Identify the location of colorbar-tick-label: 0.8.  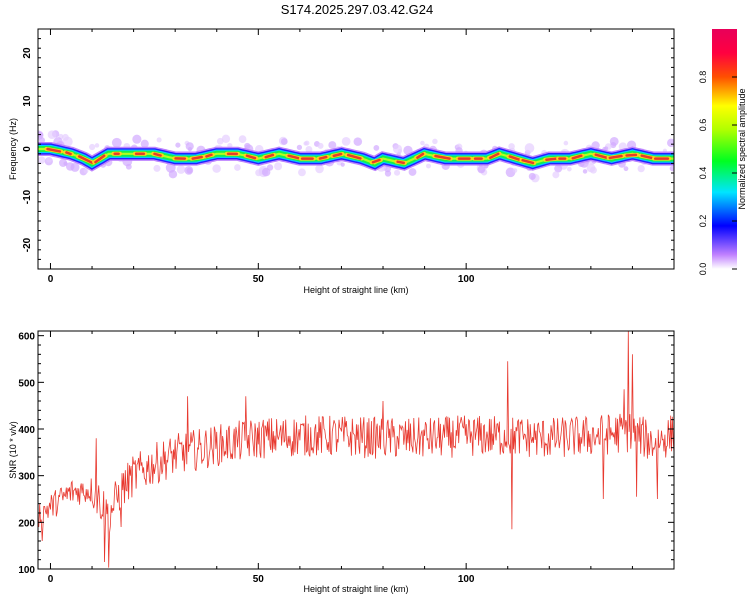
(703, 77).